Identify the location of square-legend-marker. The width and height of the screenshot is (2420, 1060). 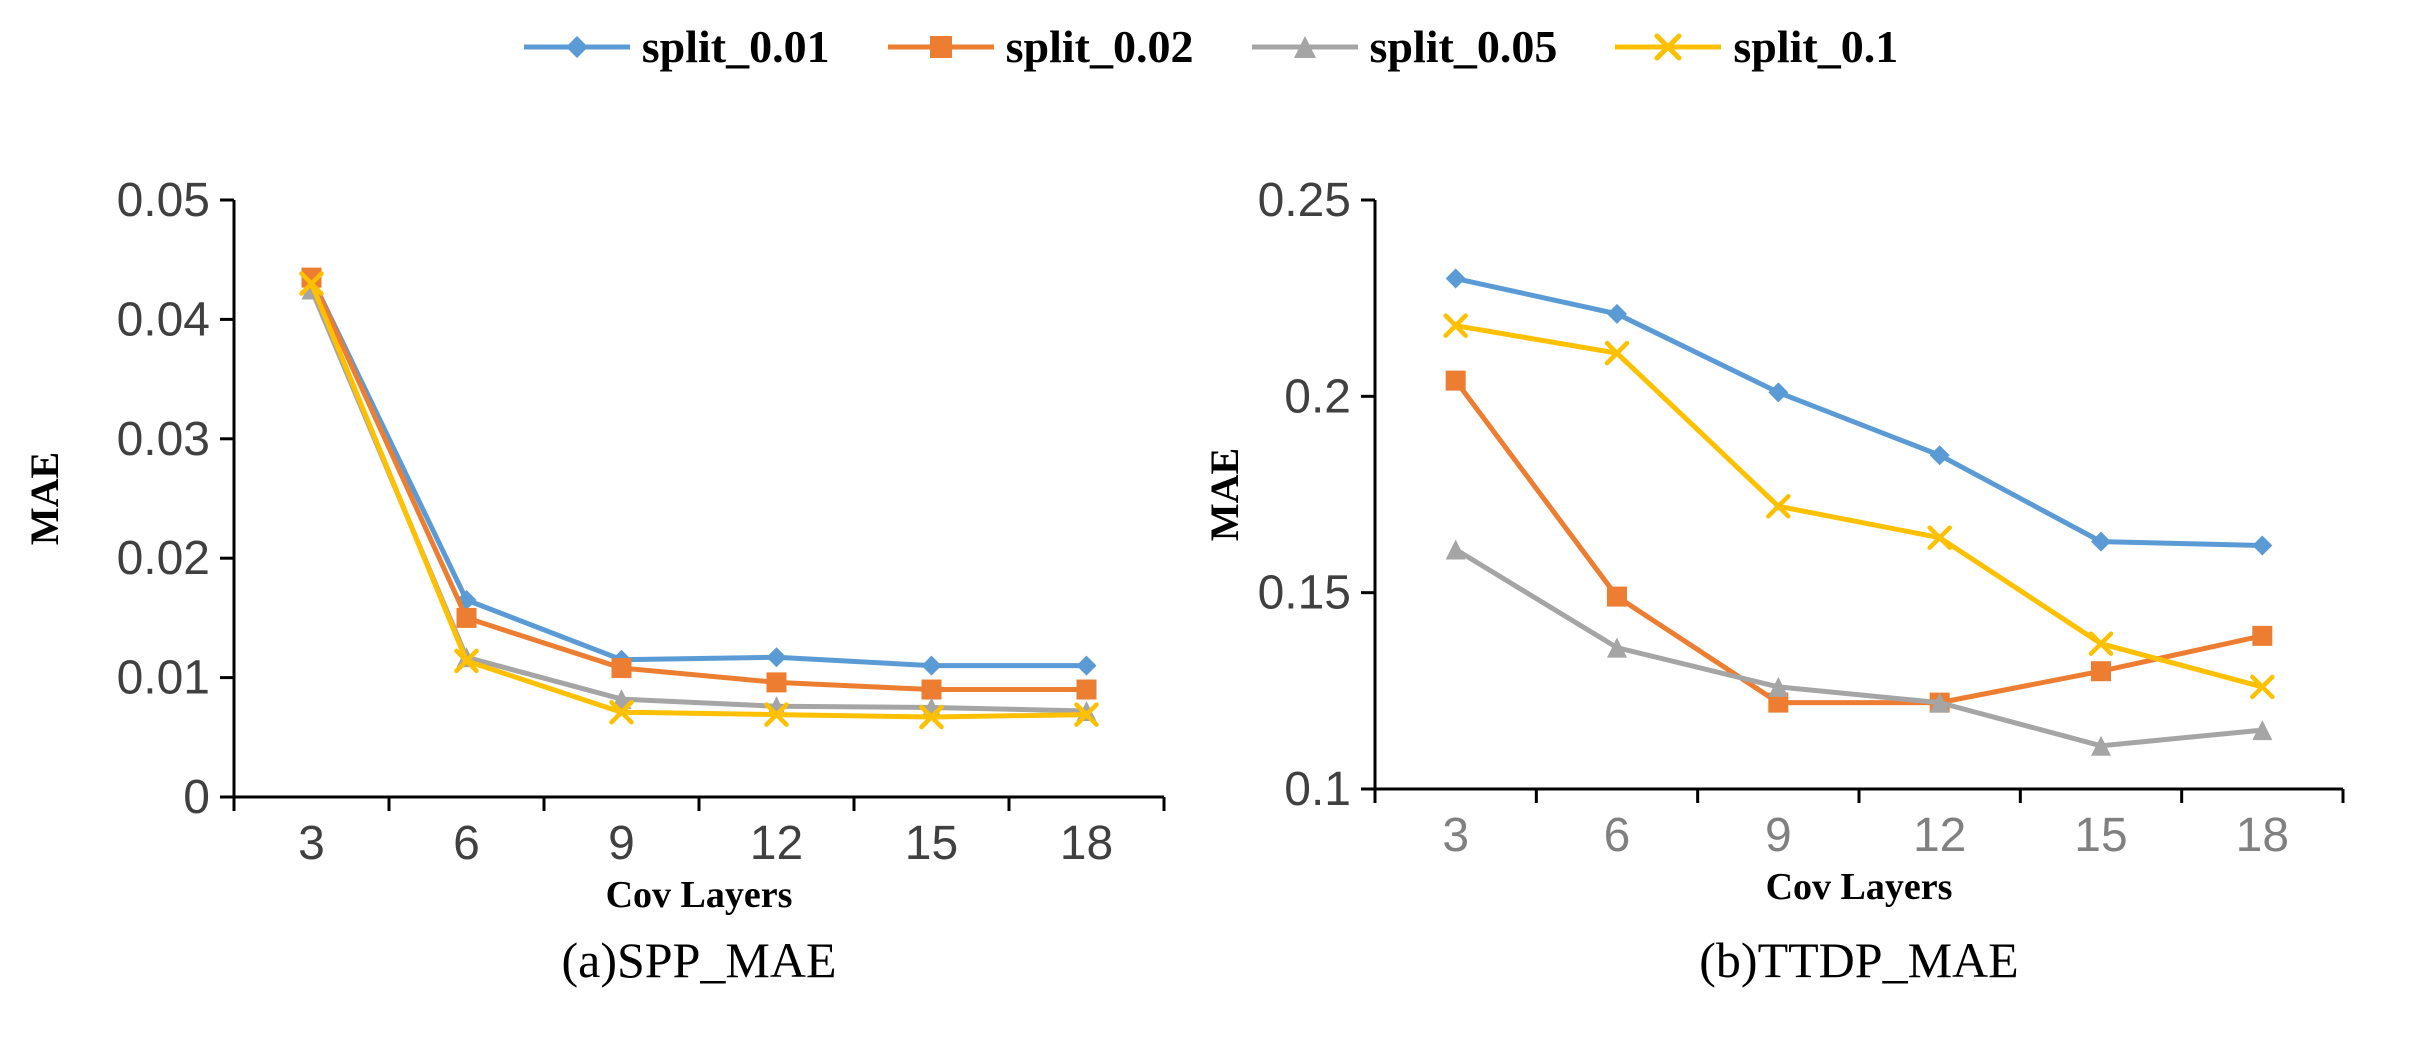
(940, 46).